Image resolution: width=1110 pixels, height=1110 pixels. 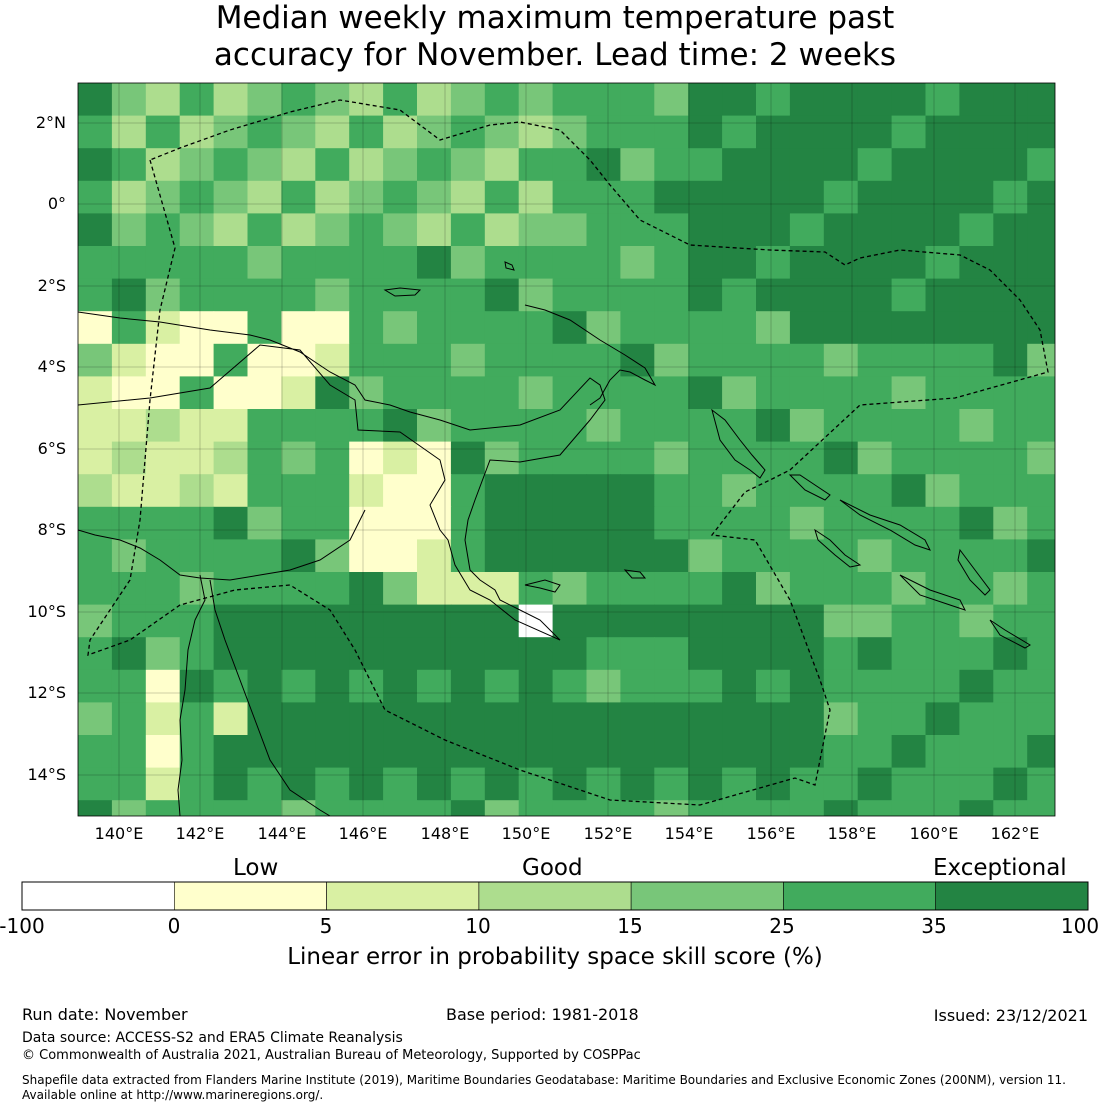 What do you see at coordinates (270, 697) in the screenshot?
I see `cape-york-east-coast` at bounding box center [270, 697].